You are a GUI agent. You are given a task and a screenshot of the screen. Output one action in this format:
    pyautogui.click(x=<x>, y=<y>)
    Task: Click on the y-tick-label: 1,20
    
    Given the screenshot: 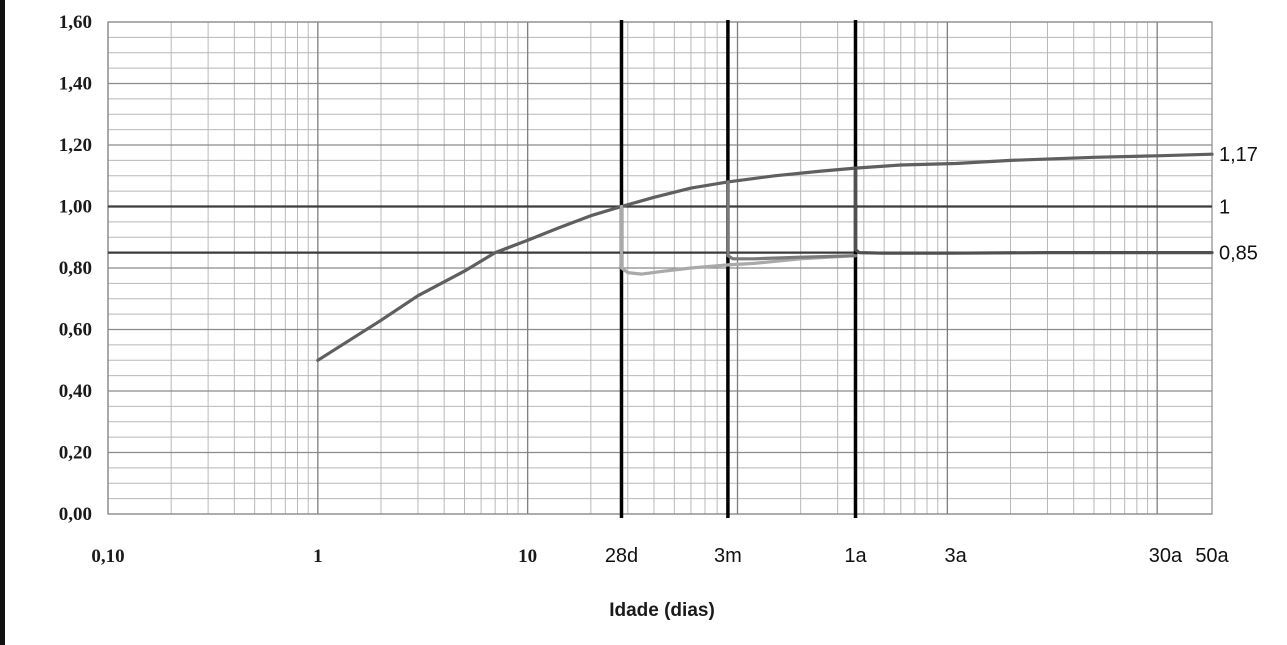 What is the action you would take?
    pyautogui.click(x=75, y=145)
    